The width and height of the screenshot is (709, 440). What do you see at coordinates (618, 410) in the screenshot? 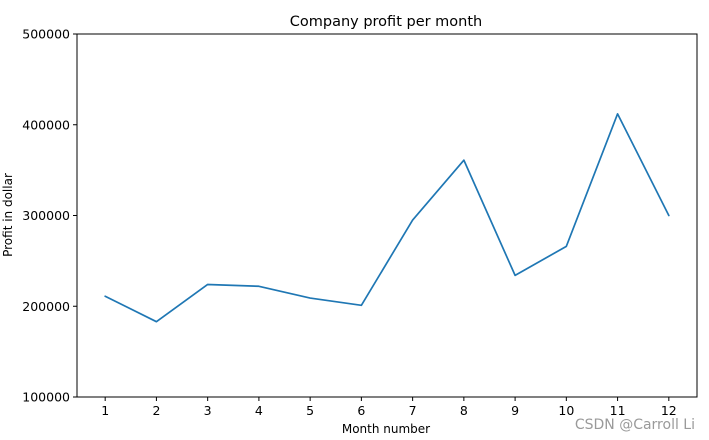
I see `x-tick-label: 11` at bounding box center [618, 410].